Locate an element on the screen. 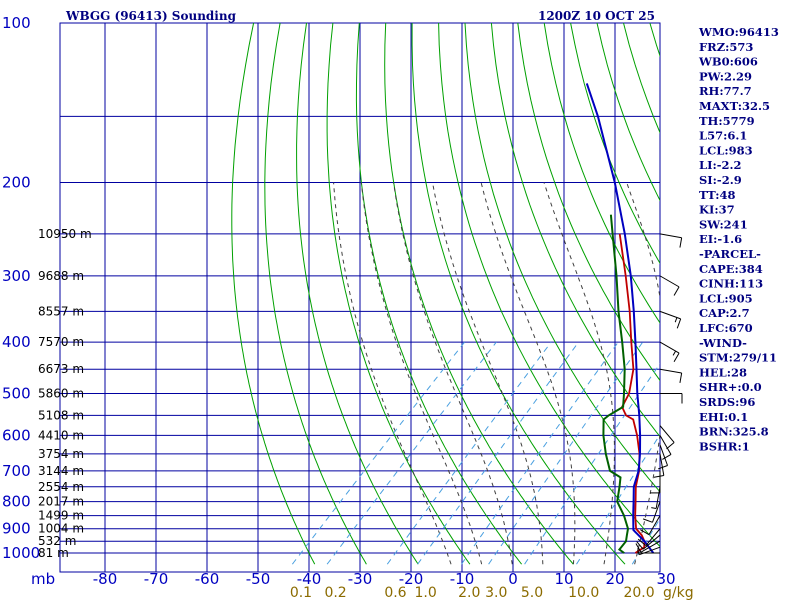  mixing-ratio-tick-label: 0.1 is located at coordinates (301, 592).